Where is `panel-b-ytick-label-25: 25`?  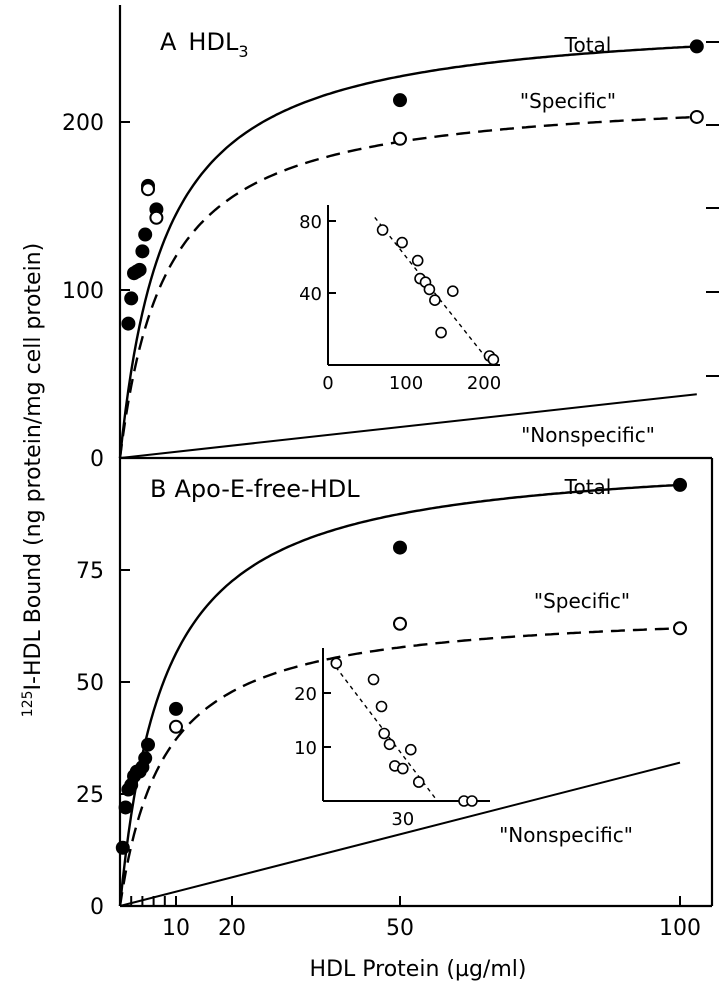 panel-b-ytick-label-25: 25 is located at coordinates (90, 795).